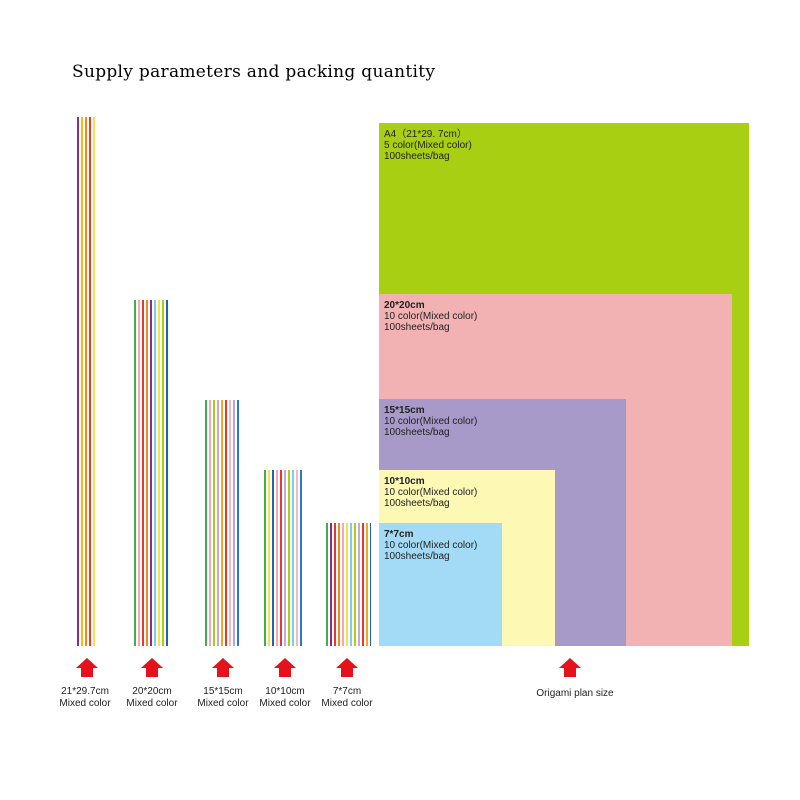  Describe the element at coordinates (152, 697) in the screenshot. I see `stack-caption-20: 20*20cm Mixed color` at that location.